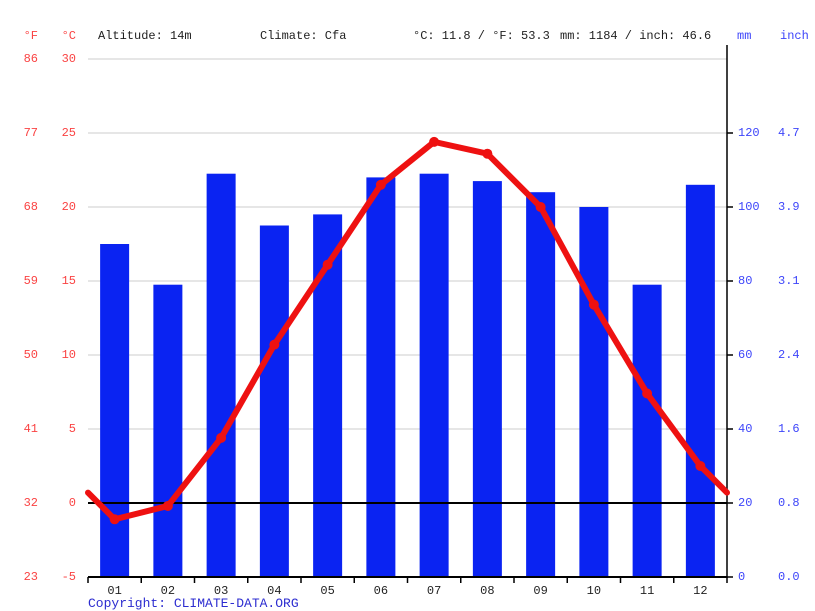  I want to click on month-label: 04, so click(274, 591).